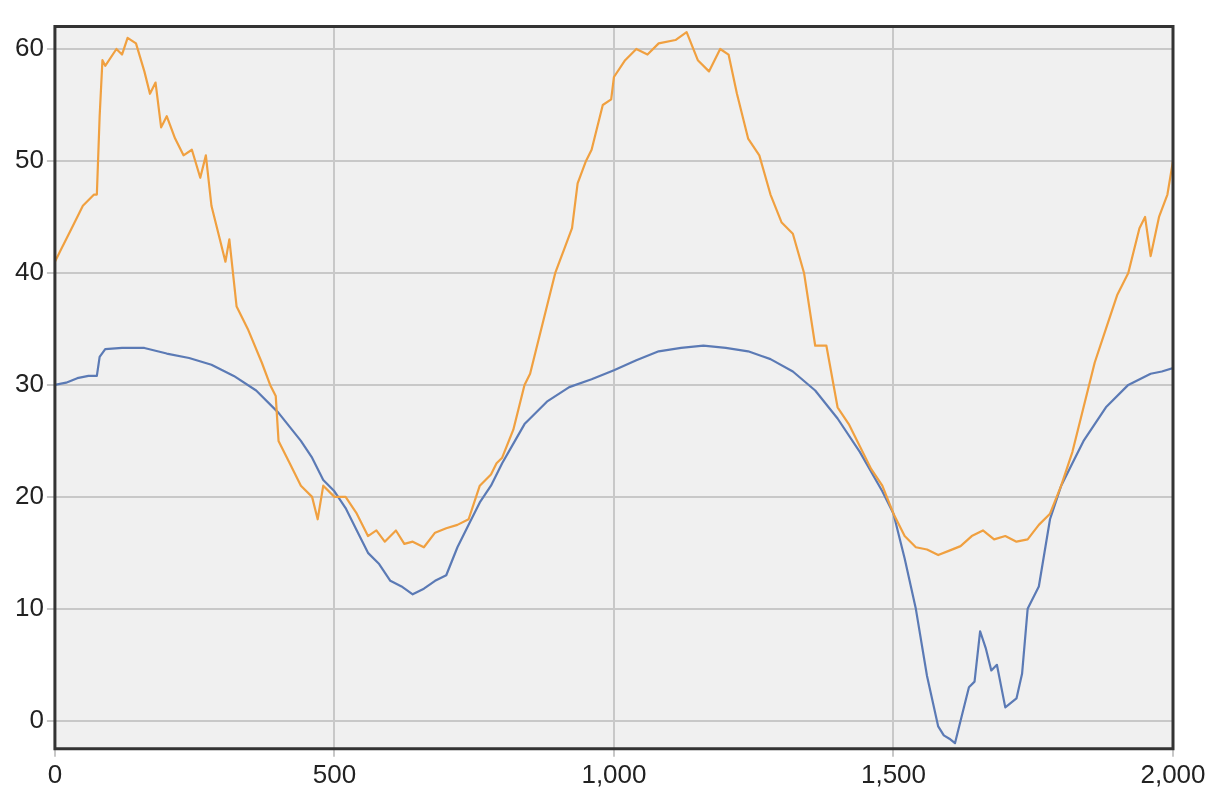  Describe the element at coordinates (334, 773) in the screenshot. I see `x-tick-label: 500` at that location.